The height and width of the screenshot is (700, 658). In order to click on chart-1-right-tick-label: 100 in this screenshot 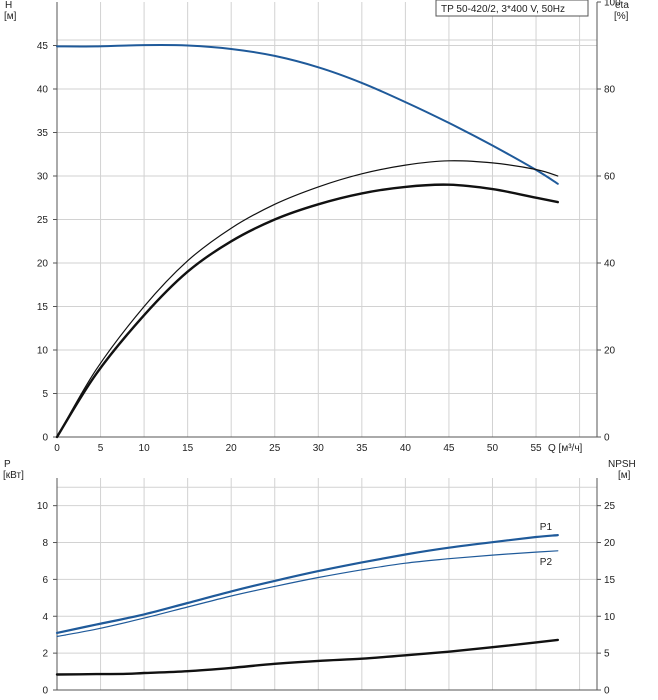, I will do `click(612, 4)`.